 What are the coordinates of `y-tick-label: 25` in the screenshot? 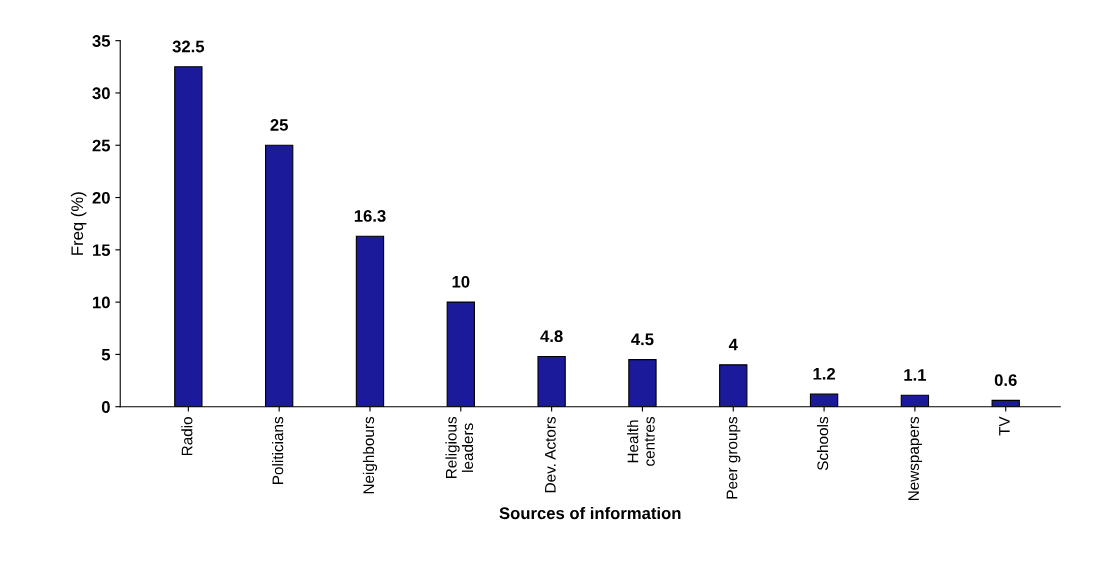 It's located at (101, 145).